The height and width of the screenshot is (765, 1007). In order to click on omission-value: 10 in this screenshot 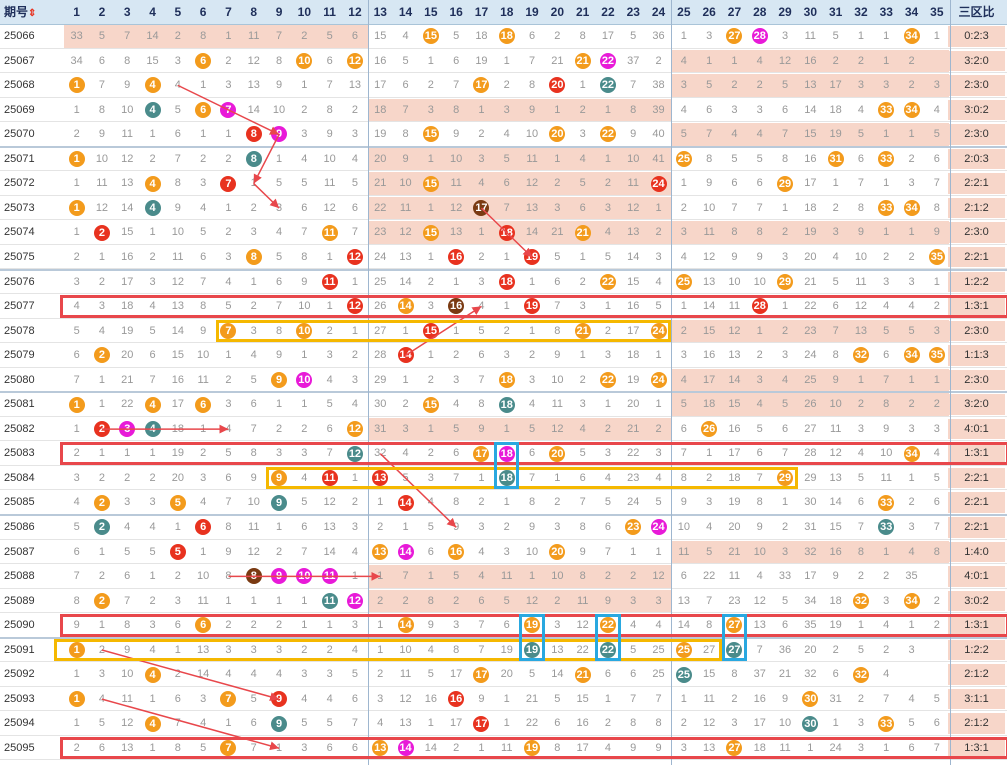, I will do `click(127, 109)`.